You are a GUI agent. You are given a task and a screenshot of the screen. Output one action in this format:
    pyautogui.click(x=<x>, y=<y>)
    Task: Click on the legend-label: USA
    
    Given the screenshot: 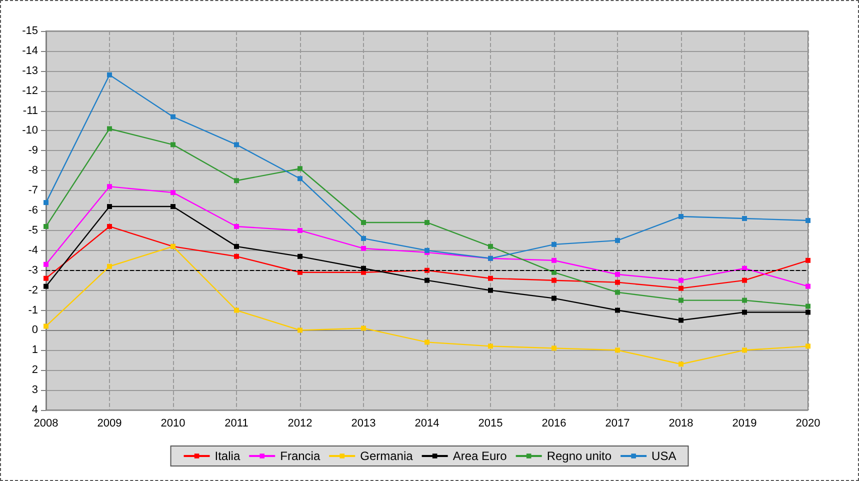 What is the action you would take?
    pyautogui.click(x=664, y=456)
    